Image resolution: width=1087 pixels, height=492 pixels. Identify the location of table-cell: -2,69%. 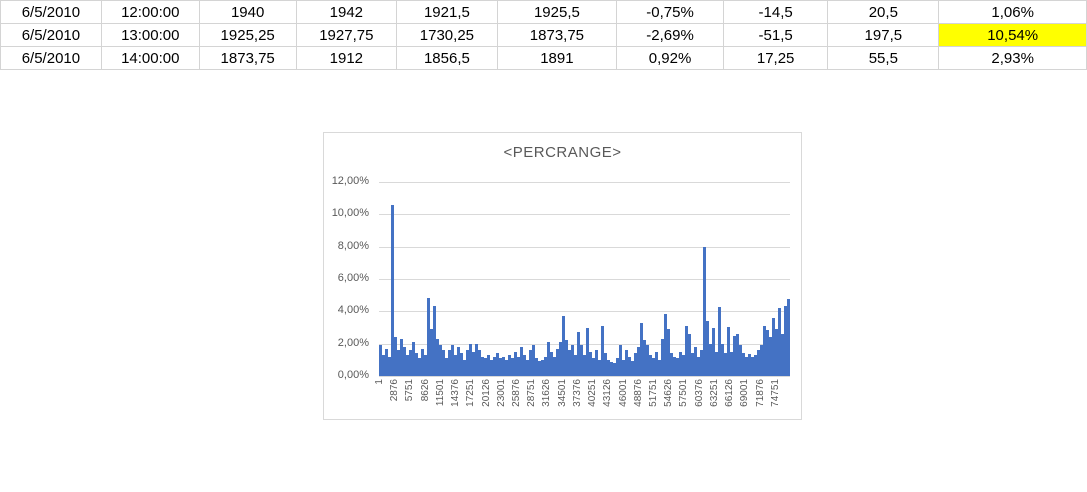
(670, 35).